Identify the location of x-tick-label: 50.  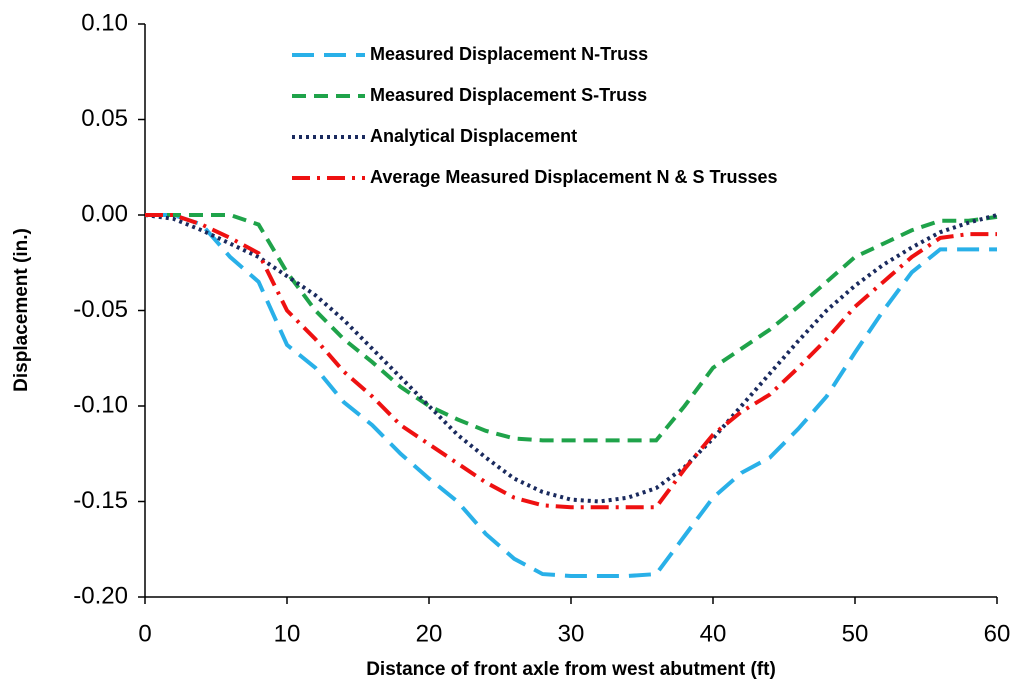
(855, 633).